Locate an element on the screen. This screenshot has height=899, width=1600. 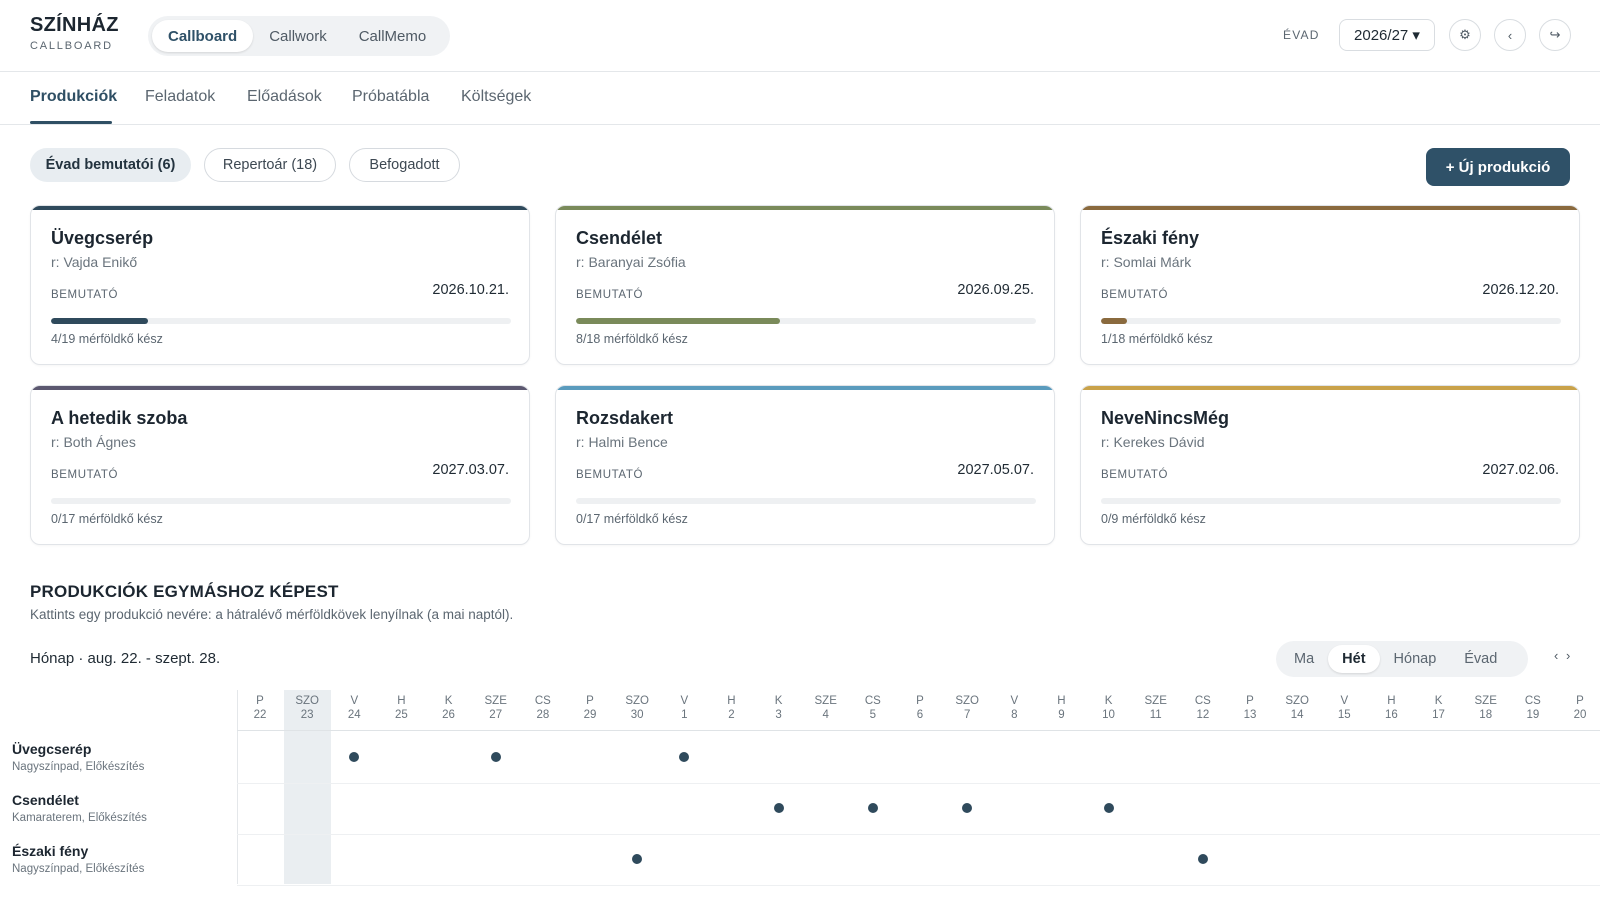
day-of-week: CS is located at coordinates (1532, 701).